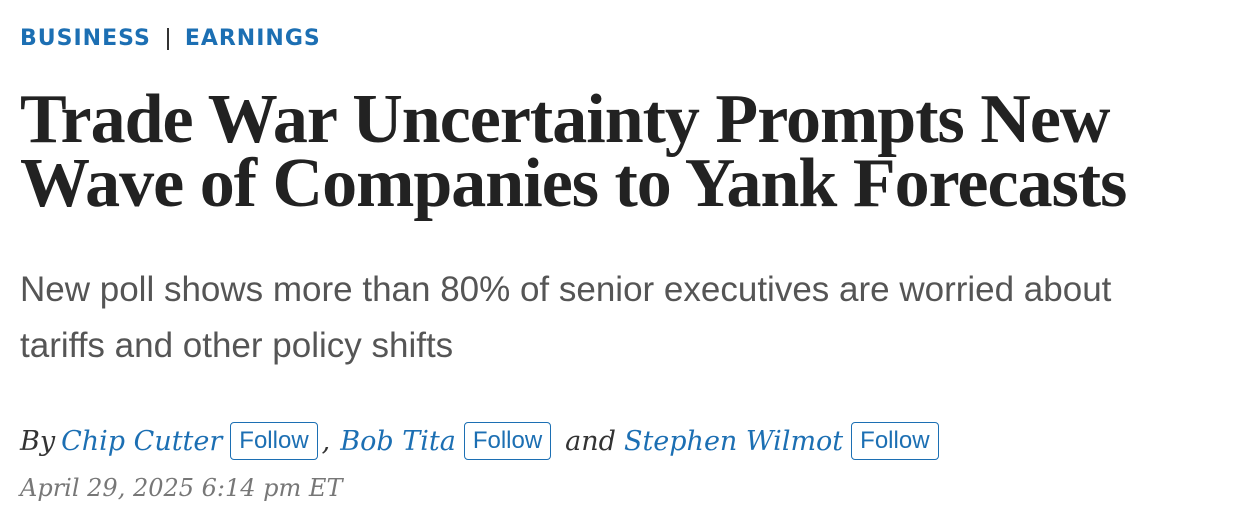 The width and height of the screenshot is (1252, 522). Describe the element at coordinates (398, 441) in the screenshot. I see `author: Bob Tita` at that location.